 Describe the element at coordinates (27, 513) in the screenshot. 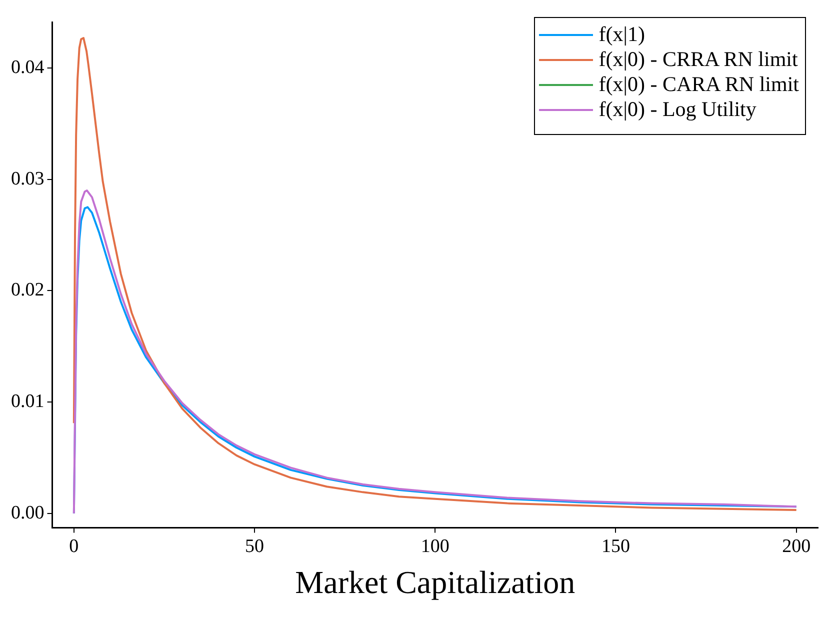

I see `y-tick-label: 0.00` at that location.